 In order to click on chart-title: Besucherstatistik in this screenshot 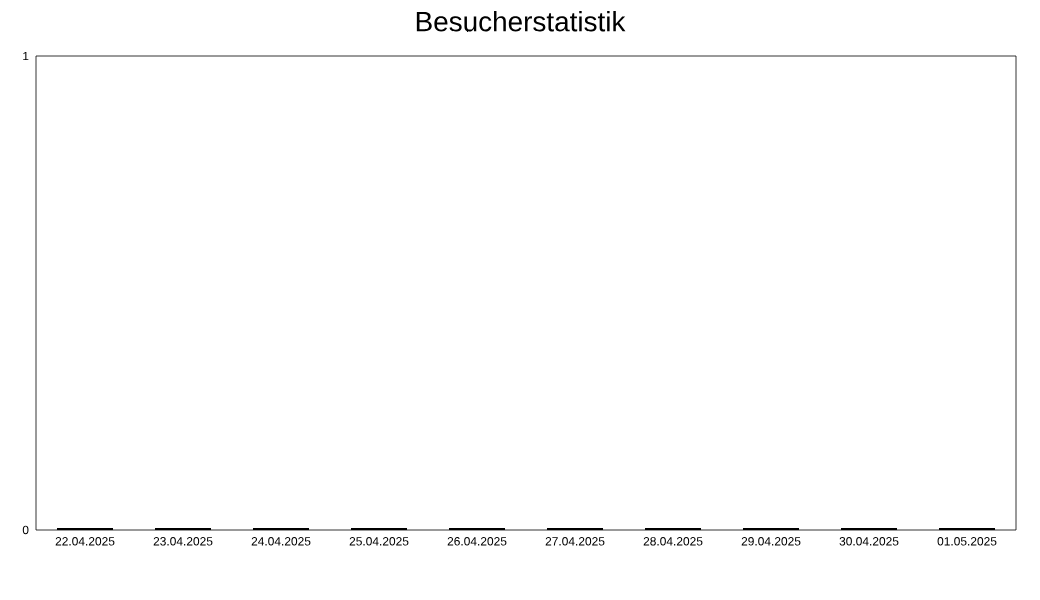, I will do `click(521, 21)`.